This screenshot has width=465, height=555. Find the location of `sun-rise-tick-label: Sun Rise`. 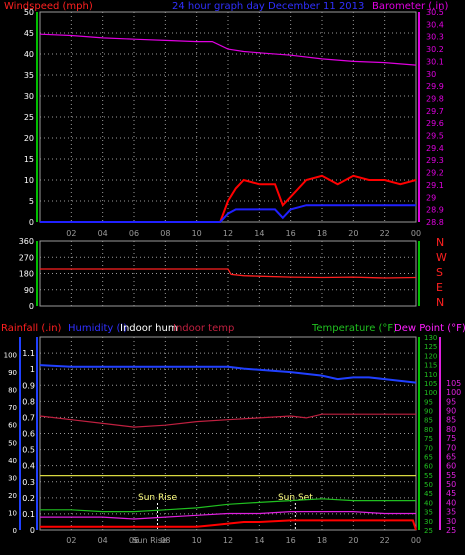

sun-rise-tick-label: Sun Rise is located at coordinates (149, 540).